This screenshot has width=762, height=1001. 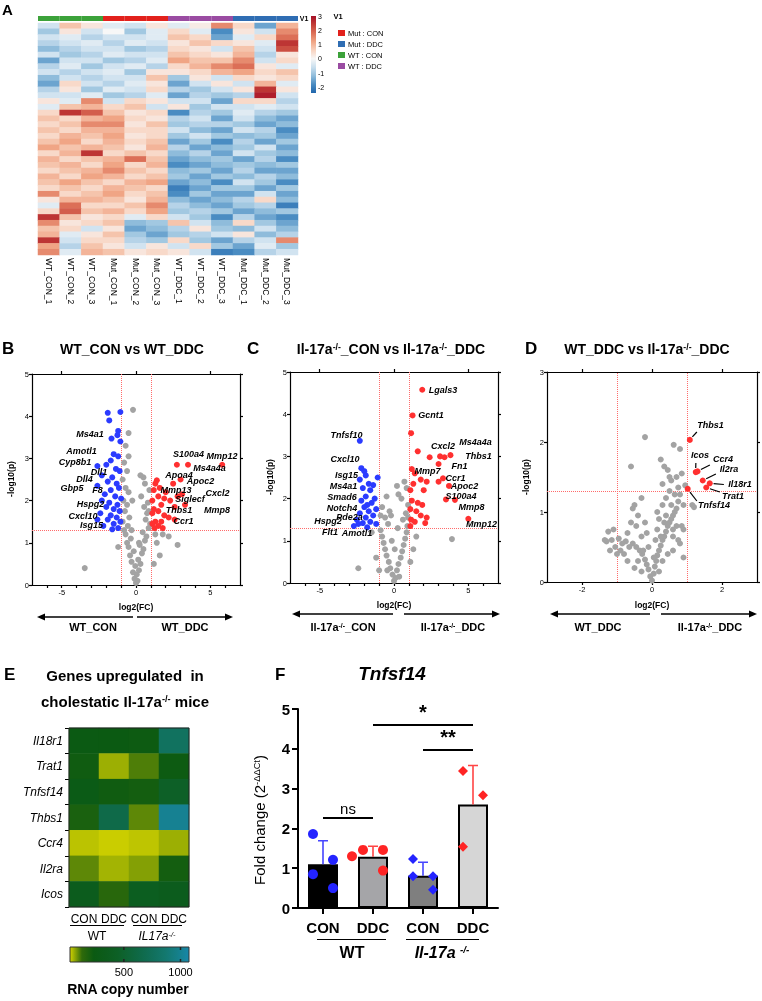 What do you see at coordinates (343, 627) in the screenshot?
I see `text: Il-17a$^{-/-}$_CON` at bounding box center [343, 627].